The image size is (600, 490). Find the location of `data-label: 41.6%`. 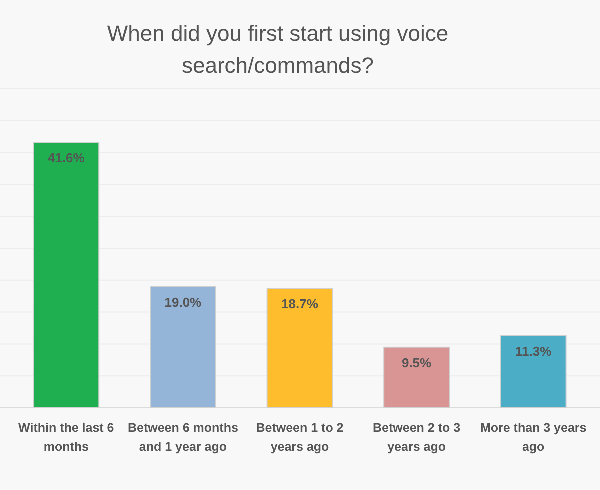

data-label: 41.6% is located at coordinates (67, 158).